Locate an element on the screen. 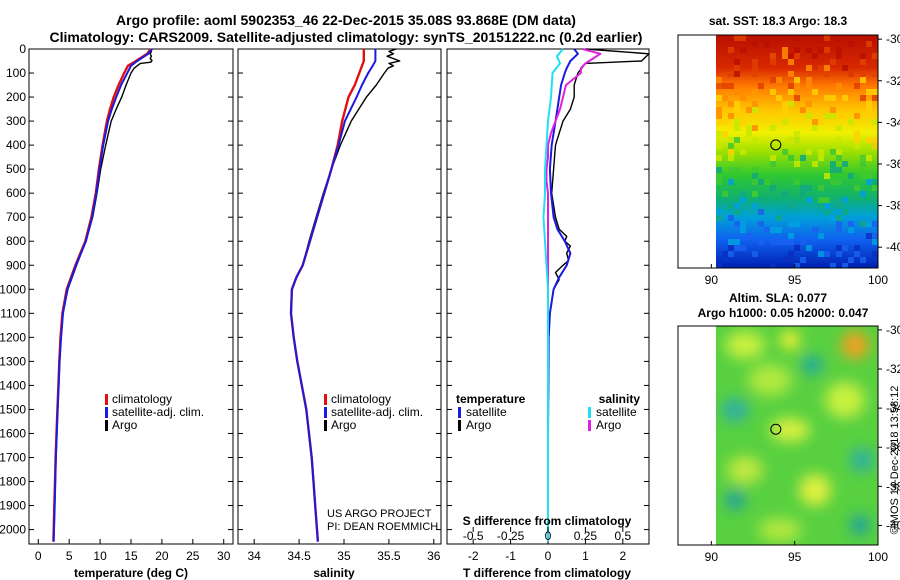 This screenshot has height=580, width=900. lon-tick-label: 90 is located at coordinates (712, 557).